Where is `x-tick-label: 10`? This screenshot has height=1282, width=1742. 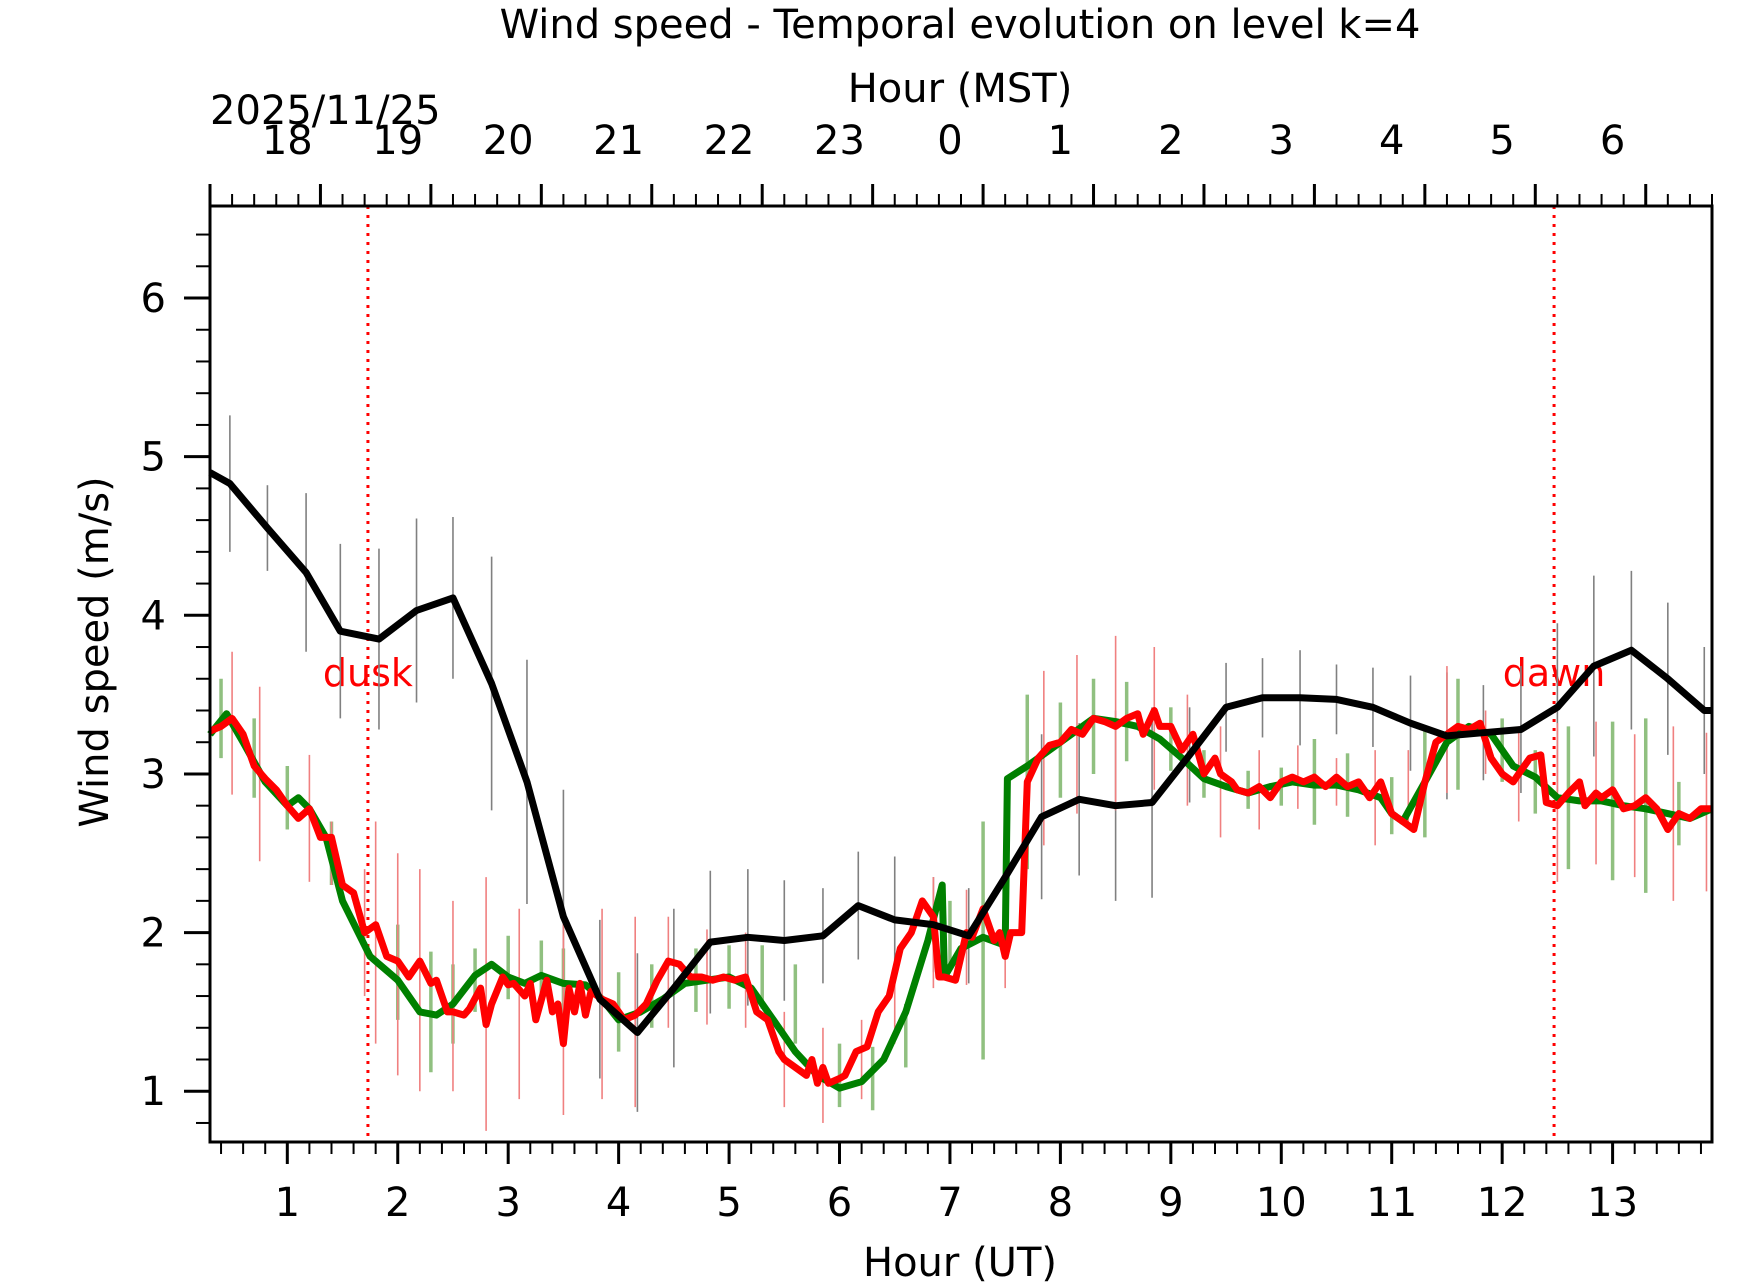 x-tick-label: 10 is located at coordinates (1281, 1203).